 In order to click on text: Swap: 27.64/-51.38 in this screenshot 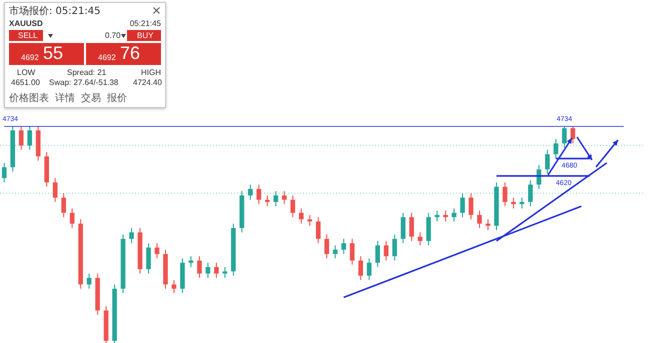, I will do `click(83, 82)`.